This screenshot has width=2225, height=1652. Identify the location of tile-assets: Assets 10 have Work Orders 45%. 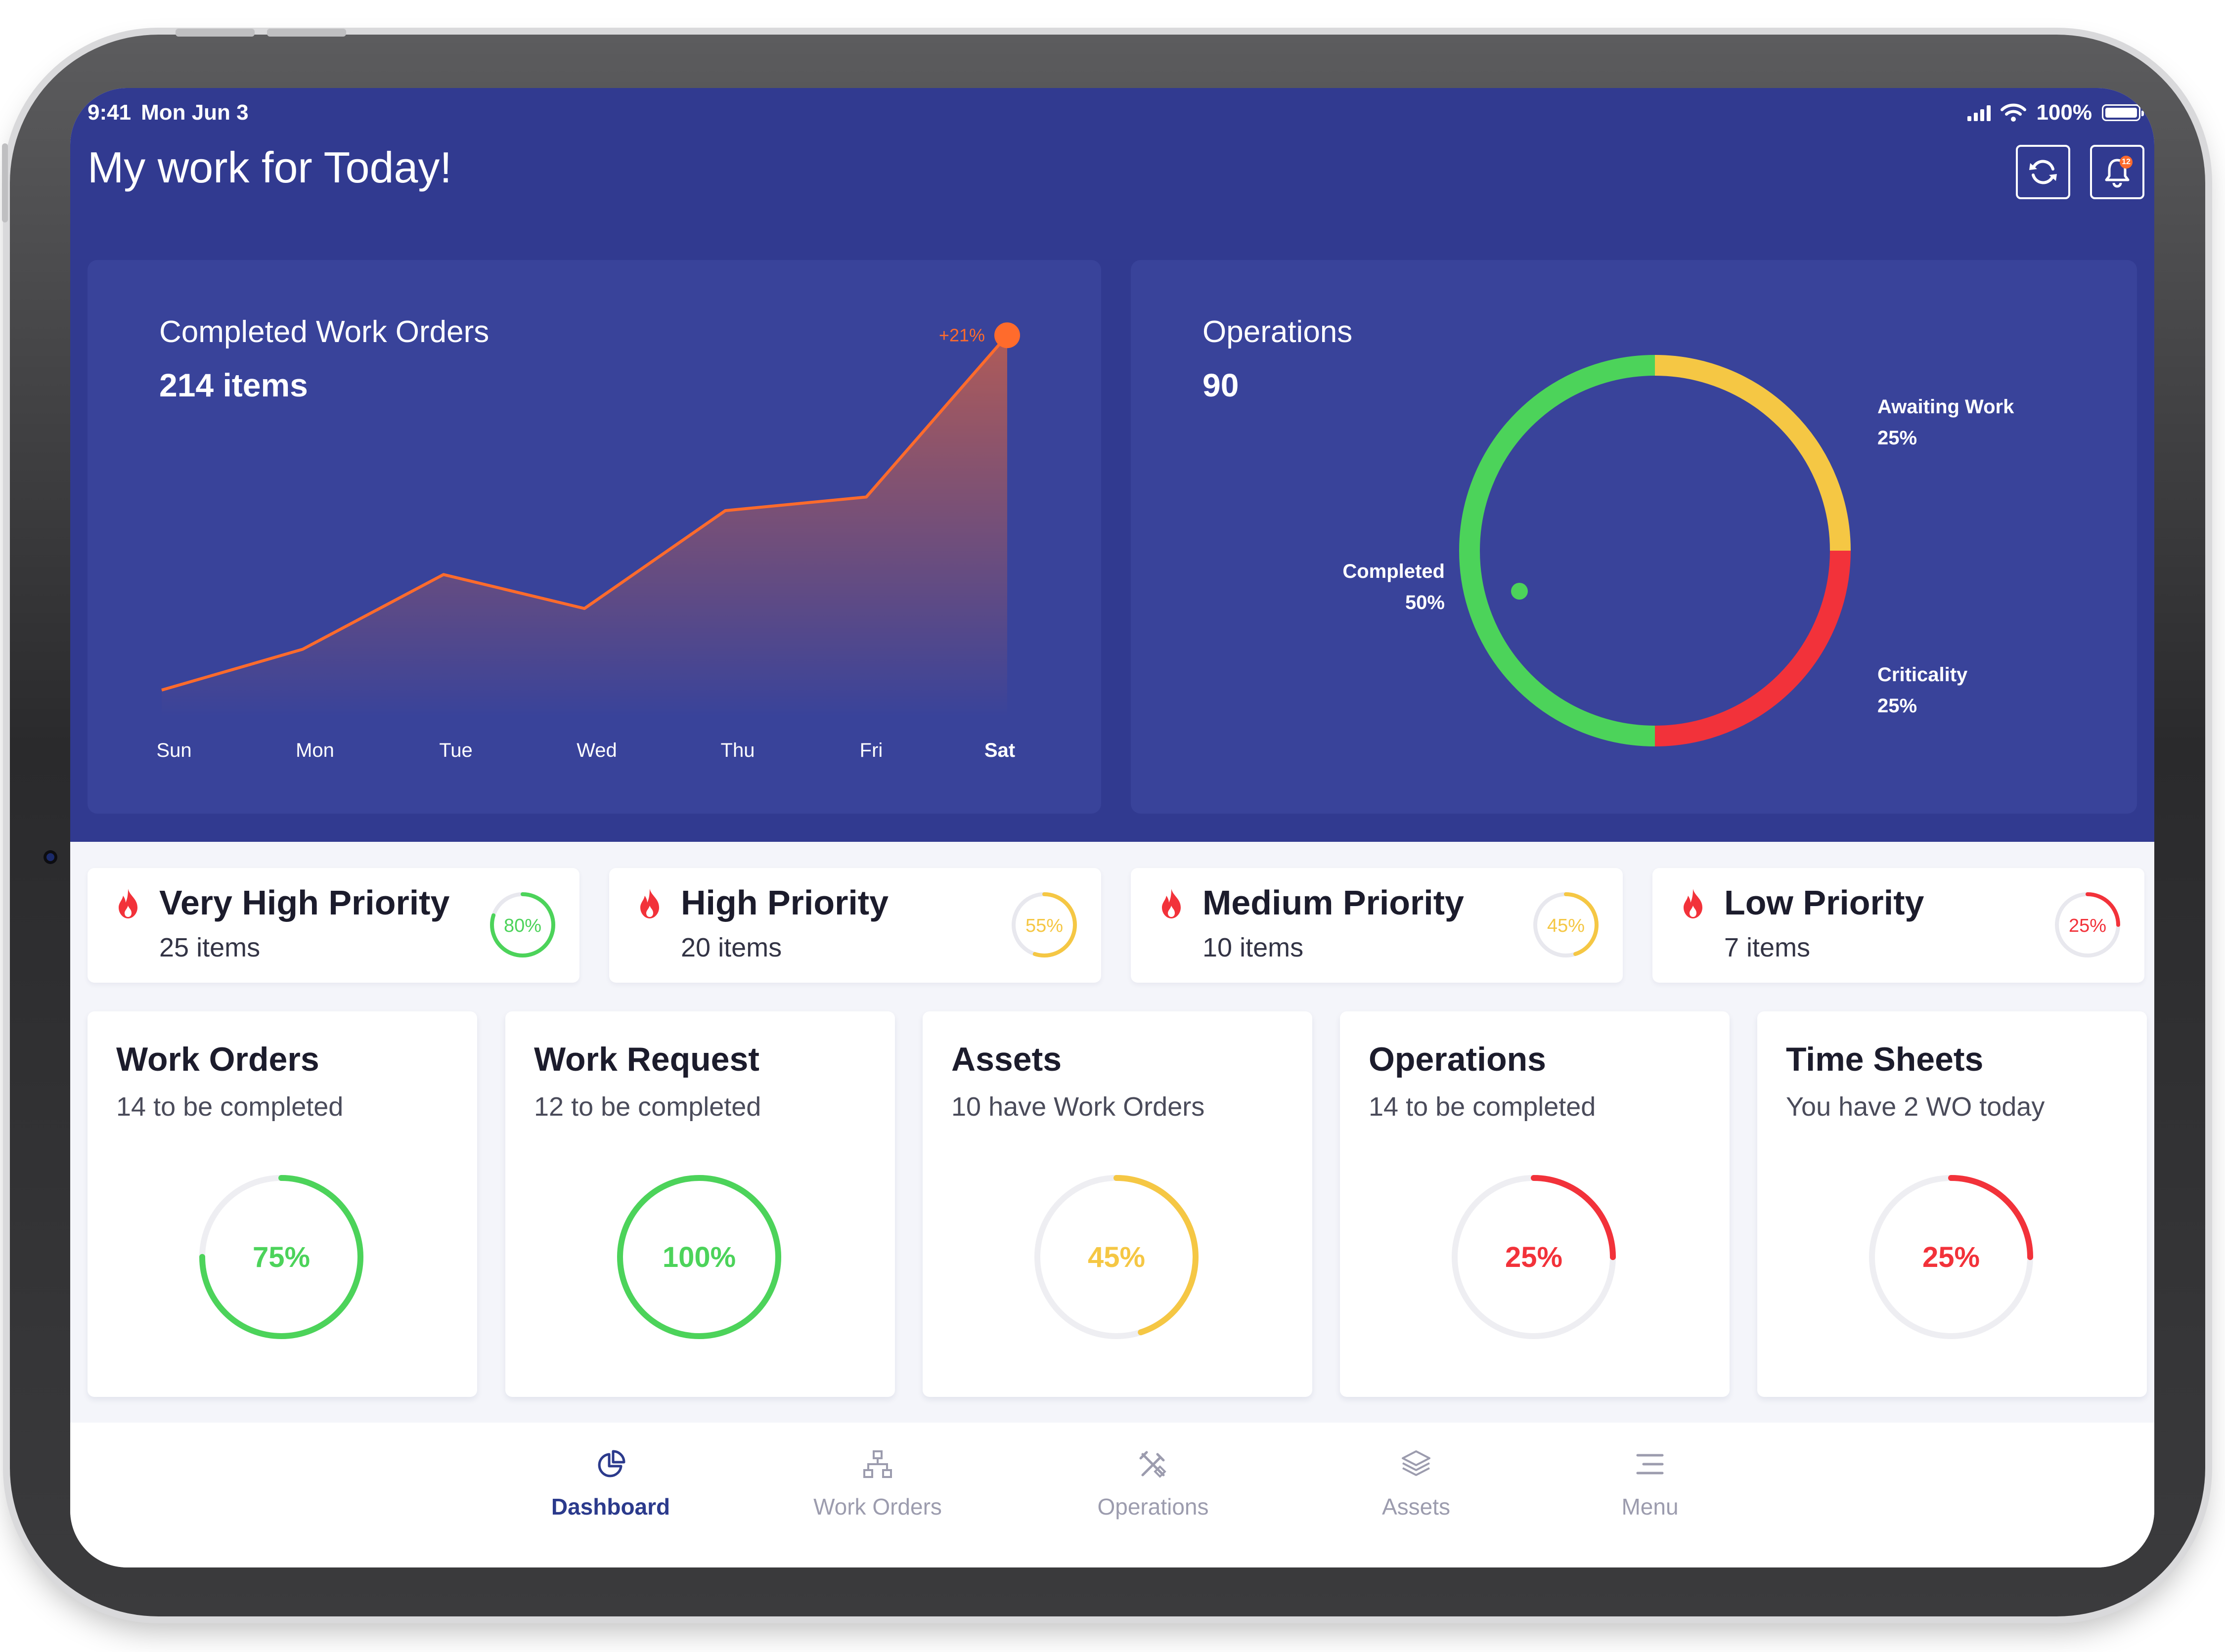
(1117, 1204).